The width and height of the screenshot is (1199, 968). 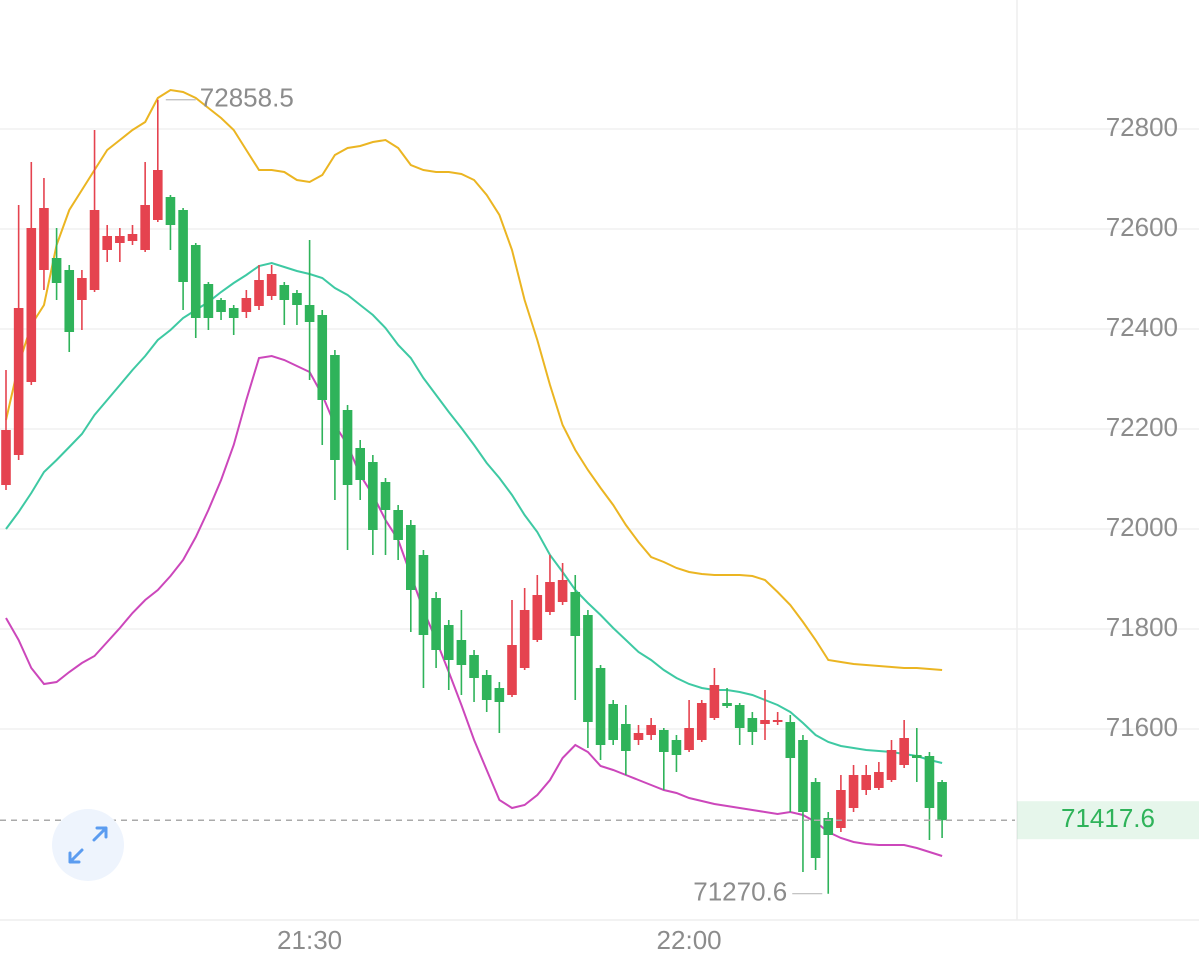 What do you see at coordinates (1142, 127) in the screenshot?
I see `y-tick-label: 72800` at bounding box center [1142, 127].